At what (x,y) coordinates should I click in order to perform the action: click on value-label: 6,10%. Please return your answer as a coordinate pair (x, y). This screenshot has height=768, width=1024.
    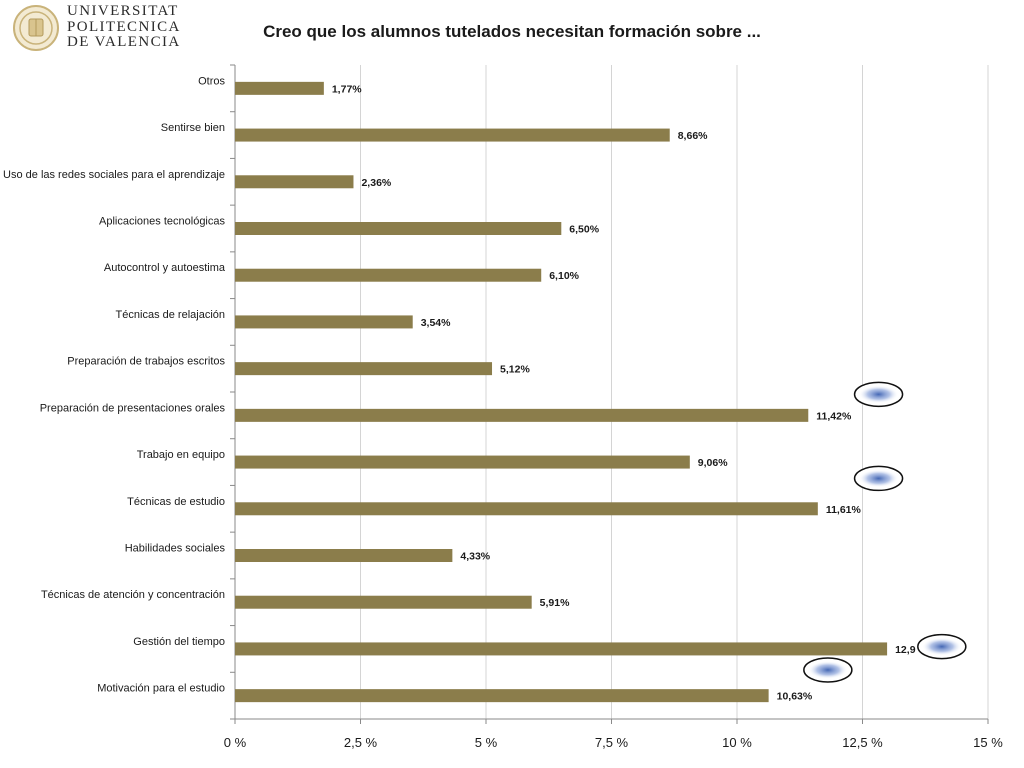
    Looking at the image, I should click on (564, 276).